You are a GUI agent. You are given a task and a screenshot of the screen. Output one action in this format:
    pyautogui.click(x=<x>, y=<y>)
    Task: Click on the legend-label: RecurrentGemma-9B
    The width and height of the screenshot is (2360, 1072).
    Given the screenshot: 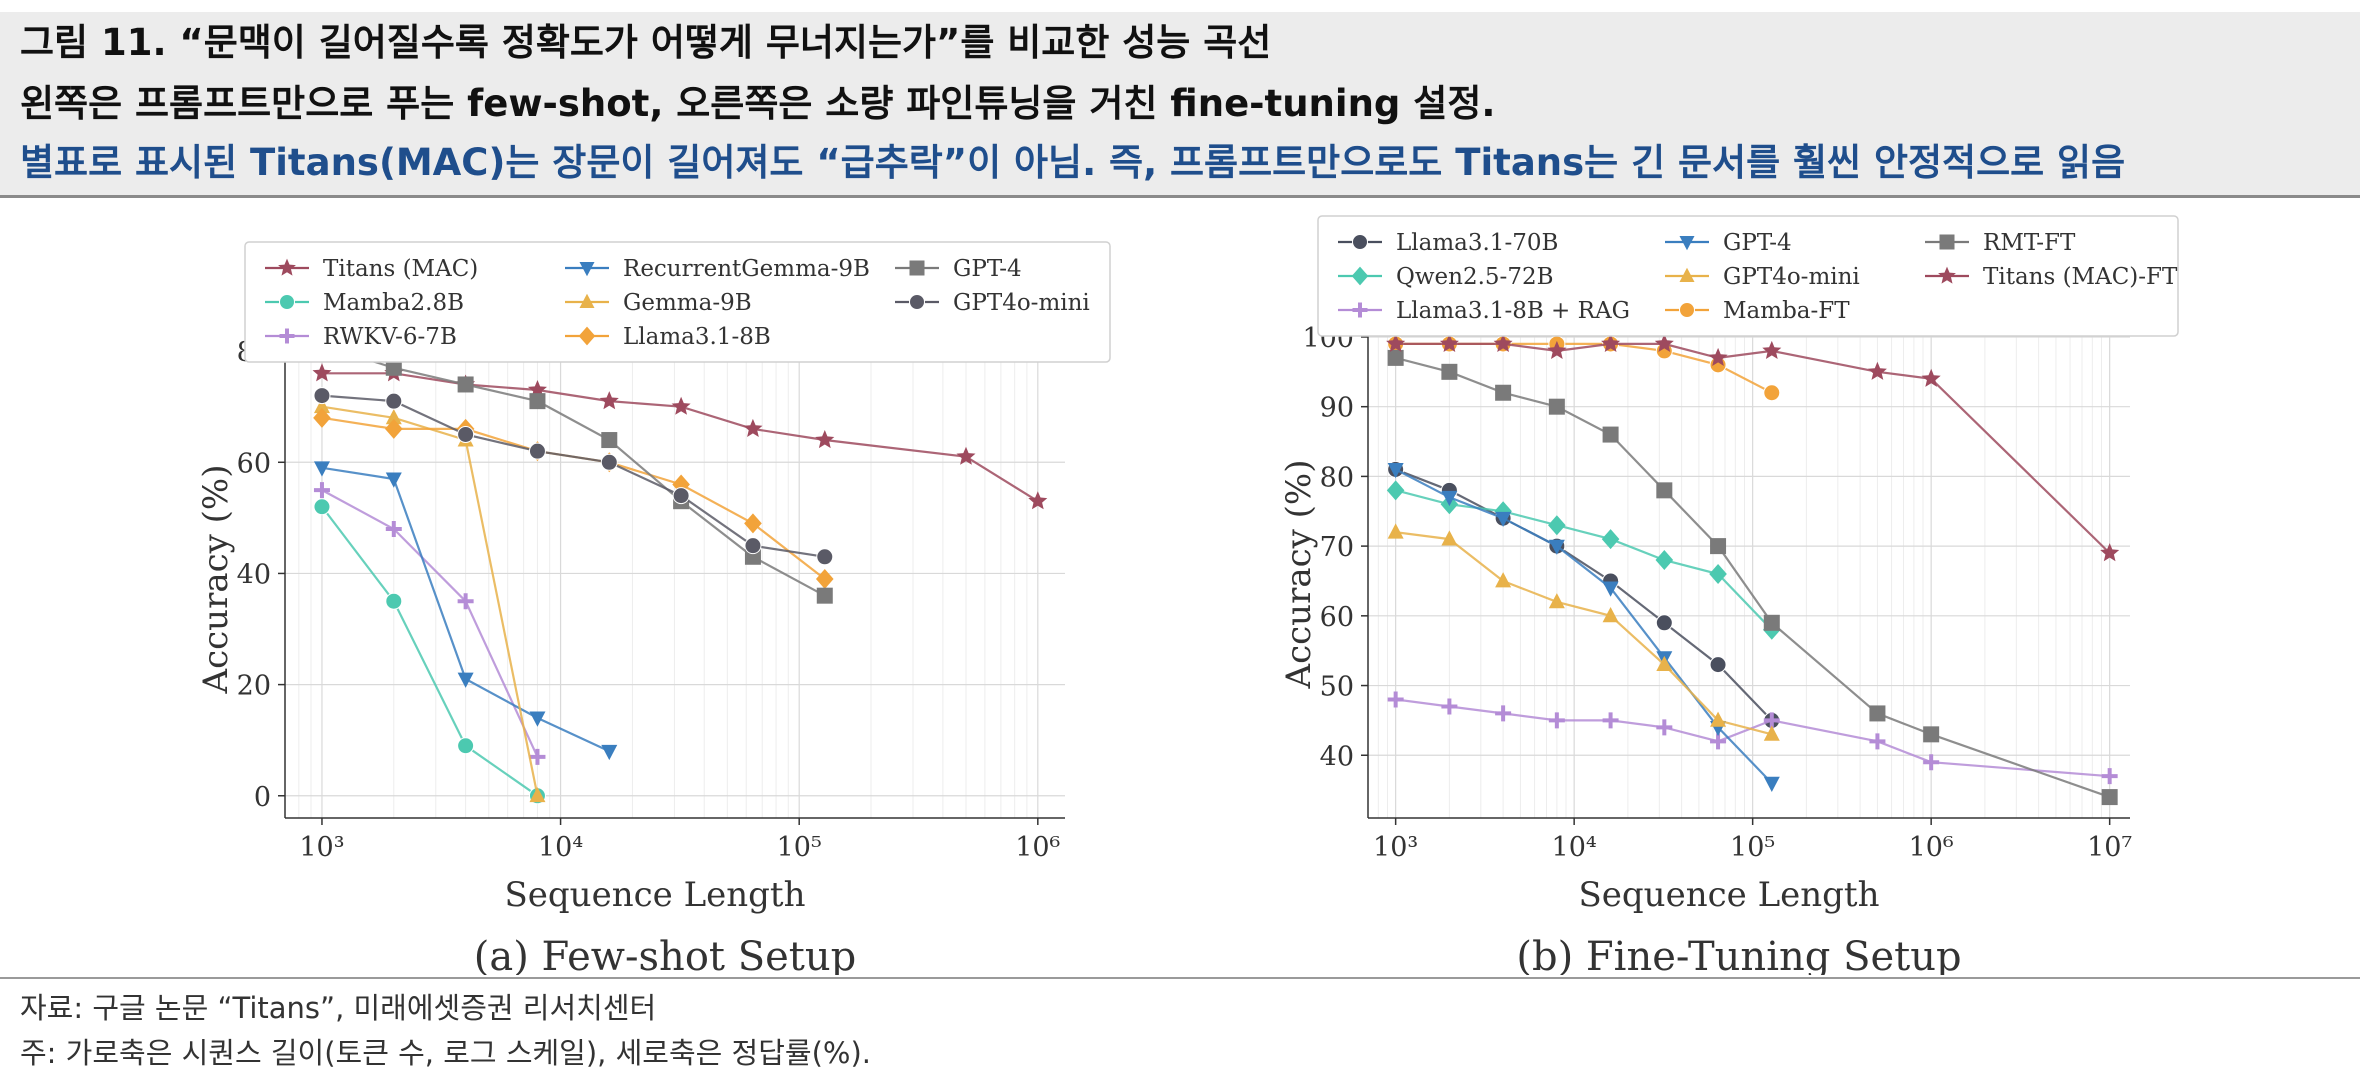 What is the action you would take?
    pyautogui.click(x=746, y=269)
    